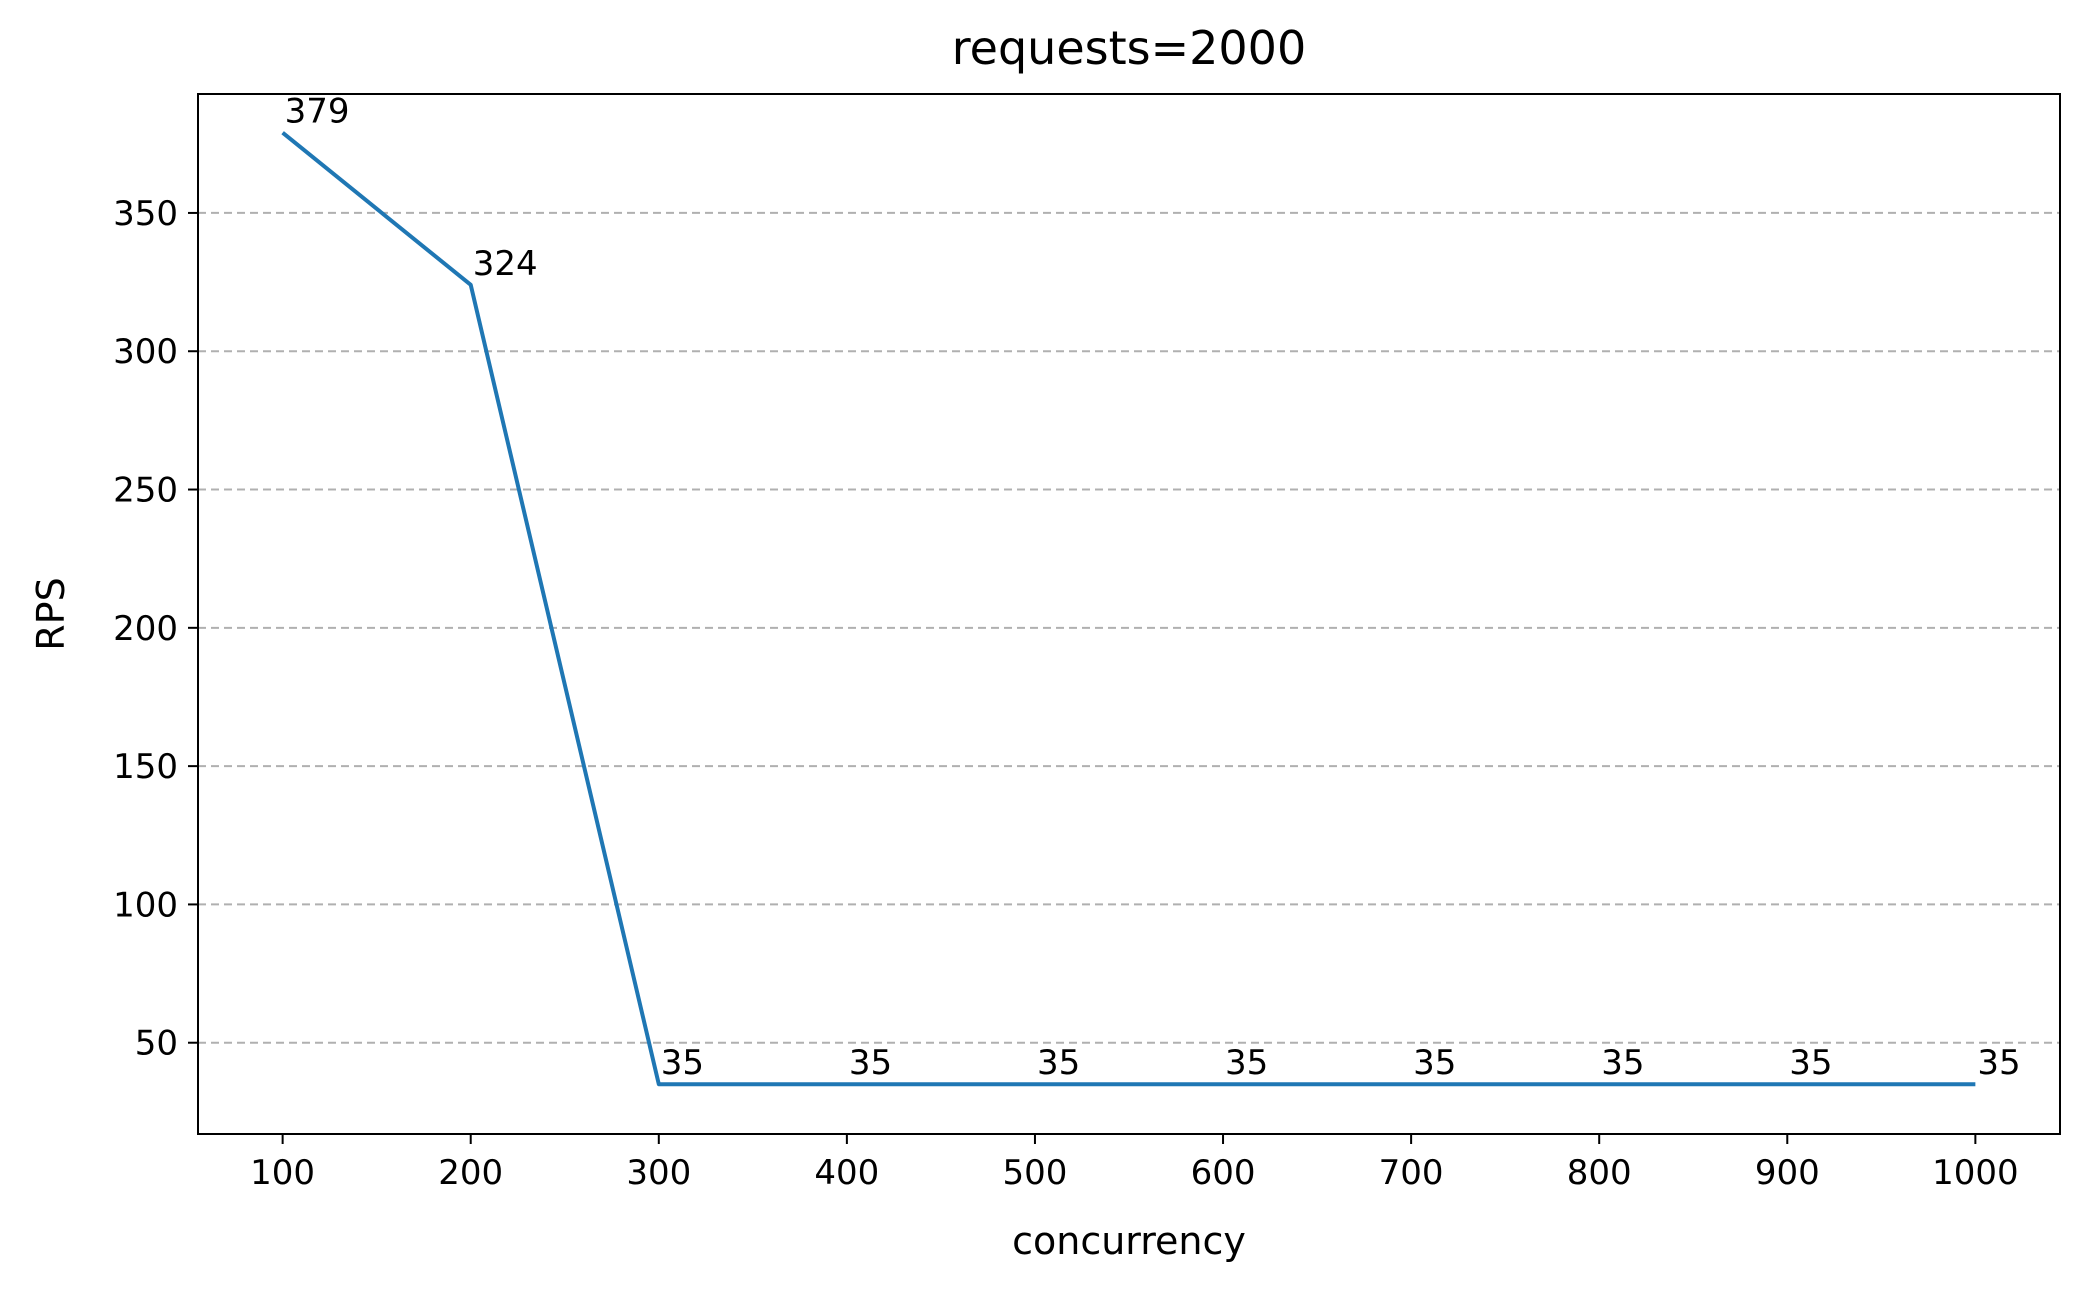  What do you see at coordinates (505, 264) in the screenshot?
I see `data-label: 324` at bounding box center [505, 264].